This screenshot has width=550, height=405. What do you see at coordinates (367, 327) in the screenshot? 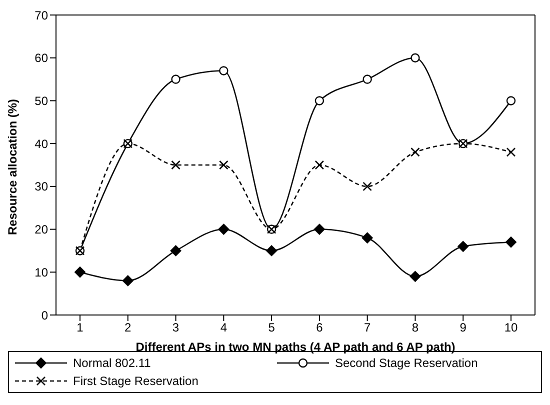
I see `x-tick-label: 7` at bounding box center [367, 327].